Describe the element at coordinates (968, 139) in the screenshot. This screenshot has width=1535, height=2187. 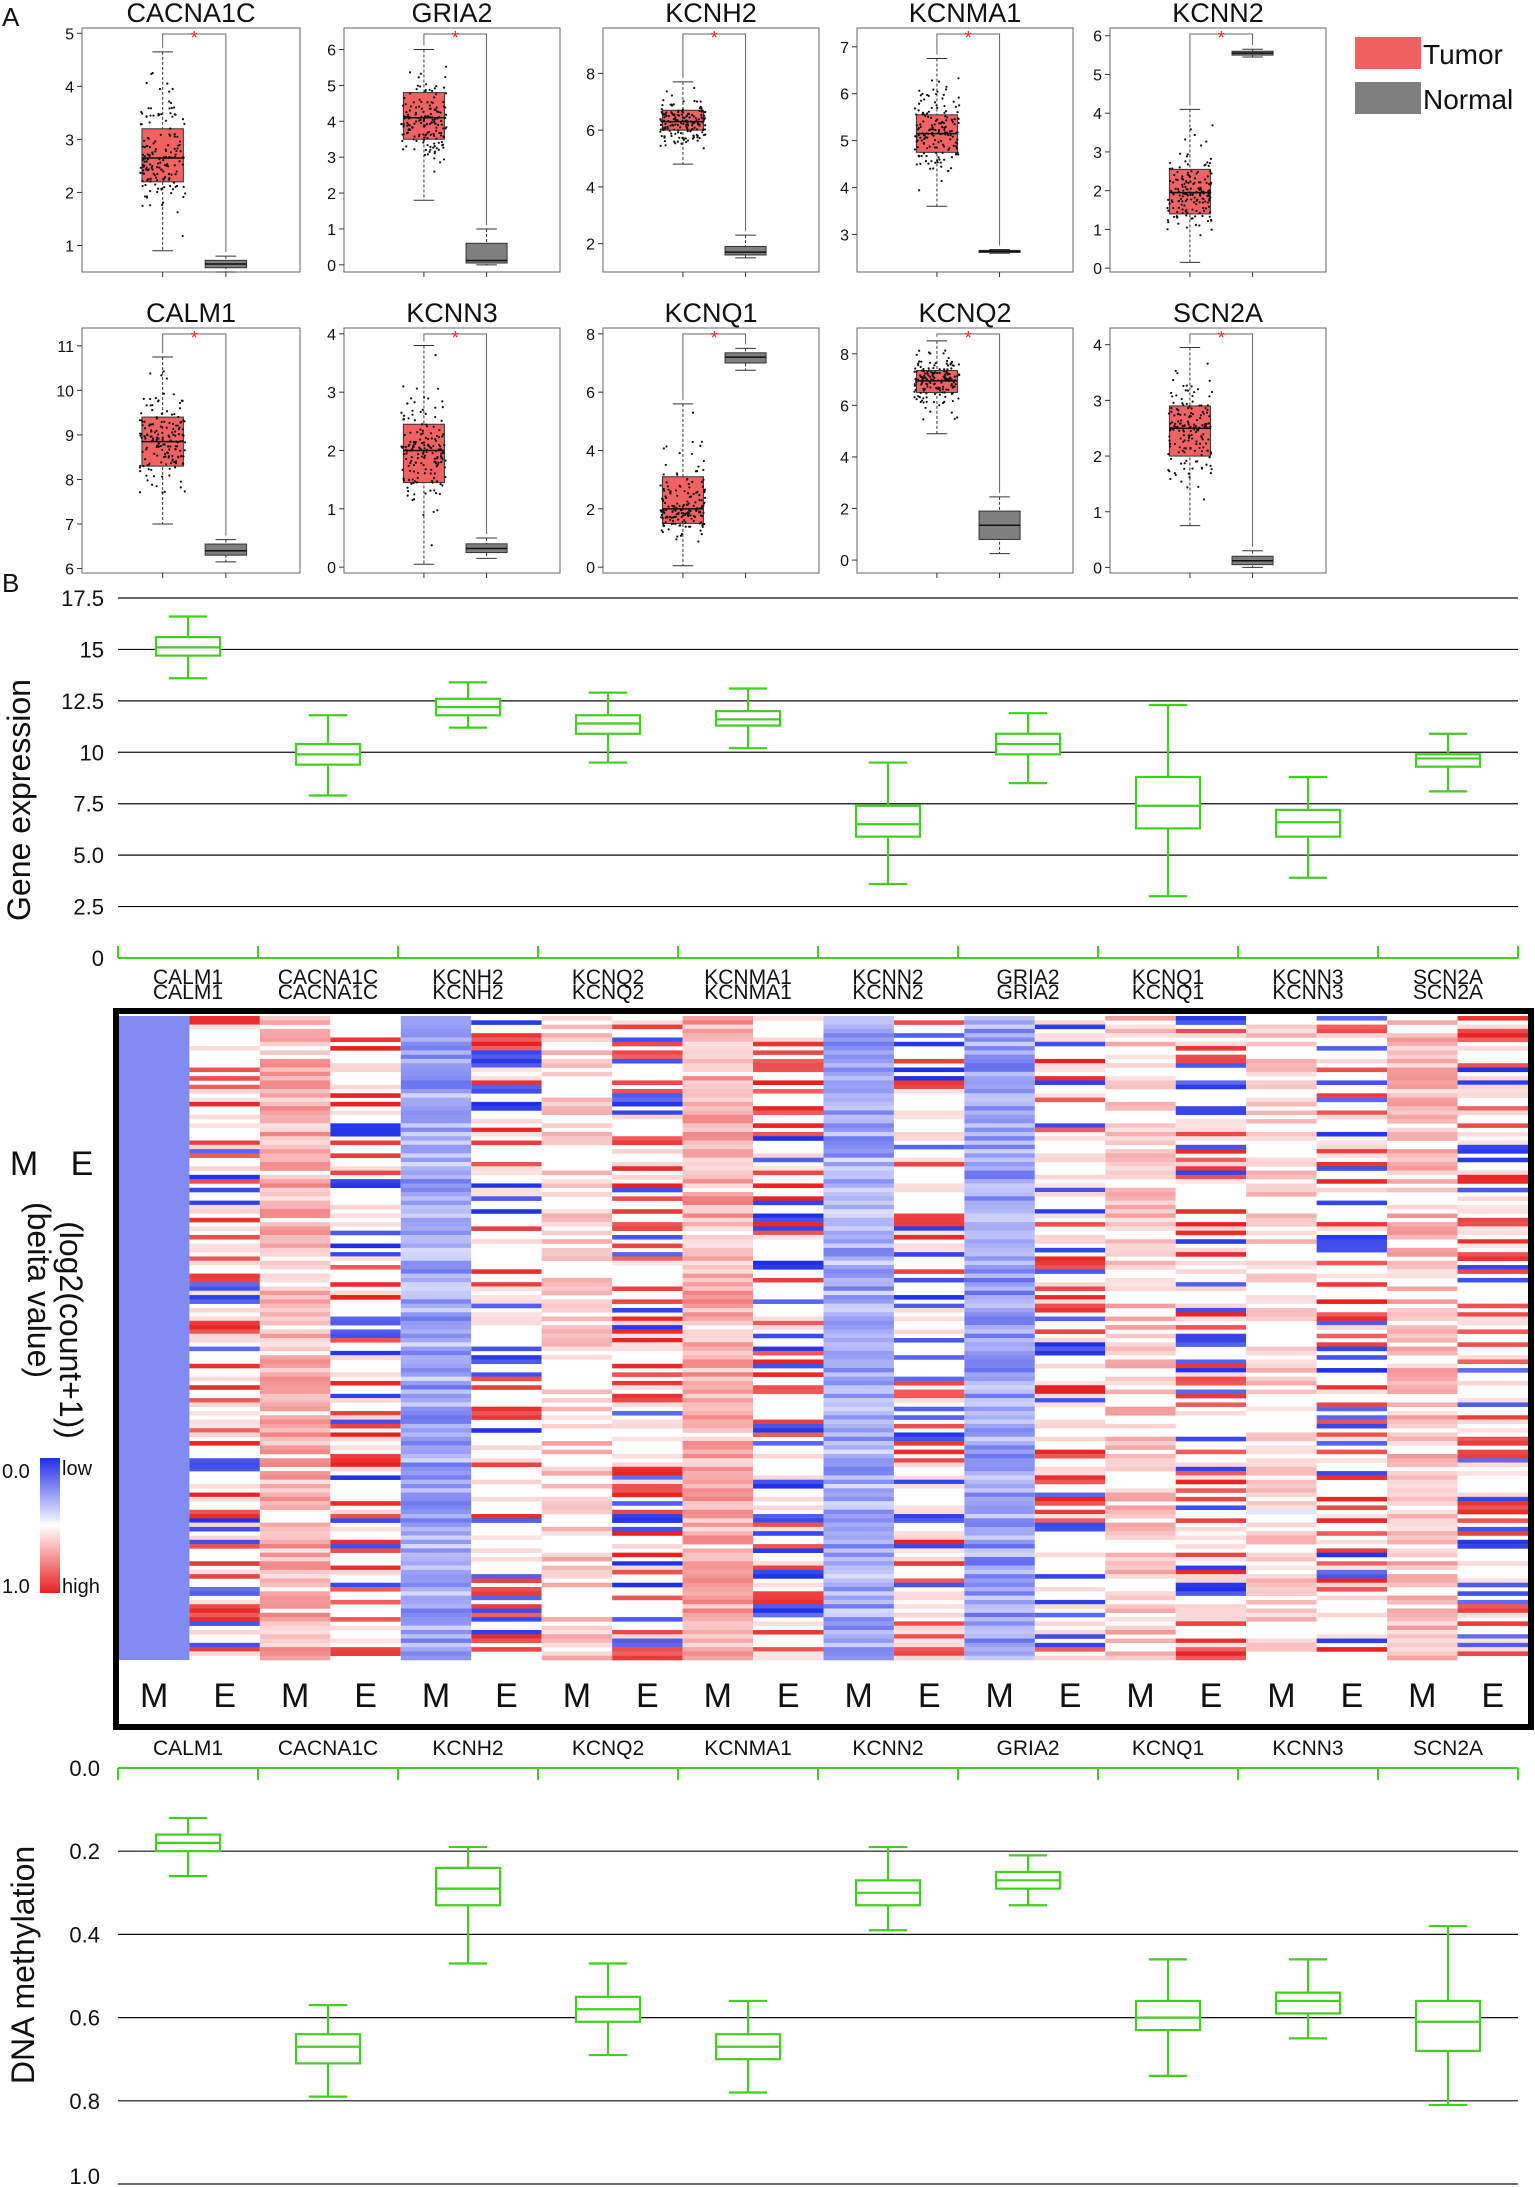
I see `significance-bracket` at that location.